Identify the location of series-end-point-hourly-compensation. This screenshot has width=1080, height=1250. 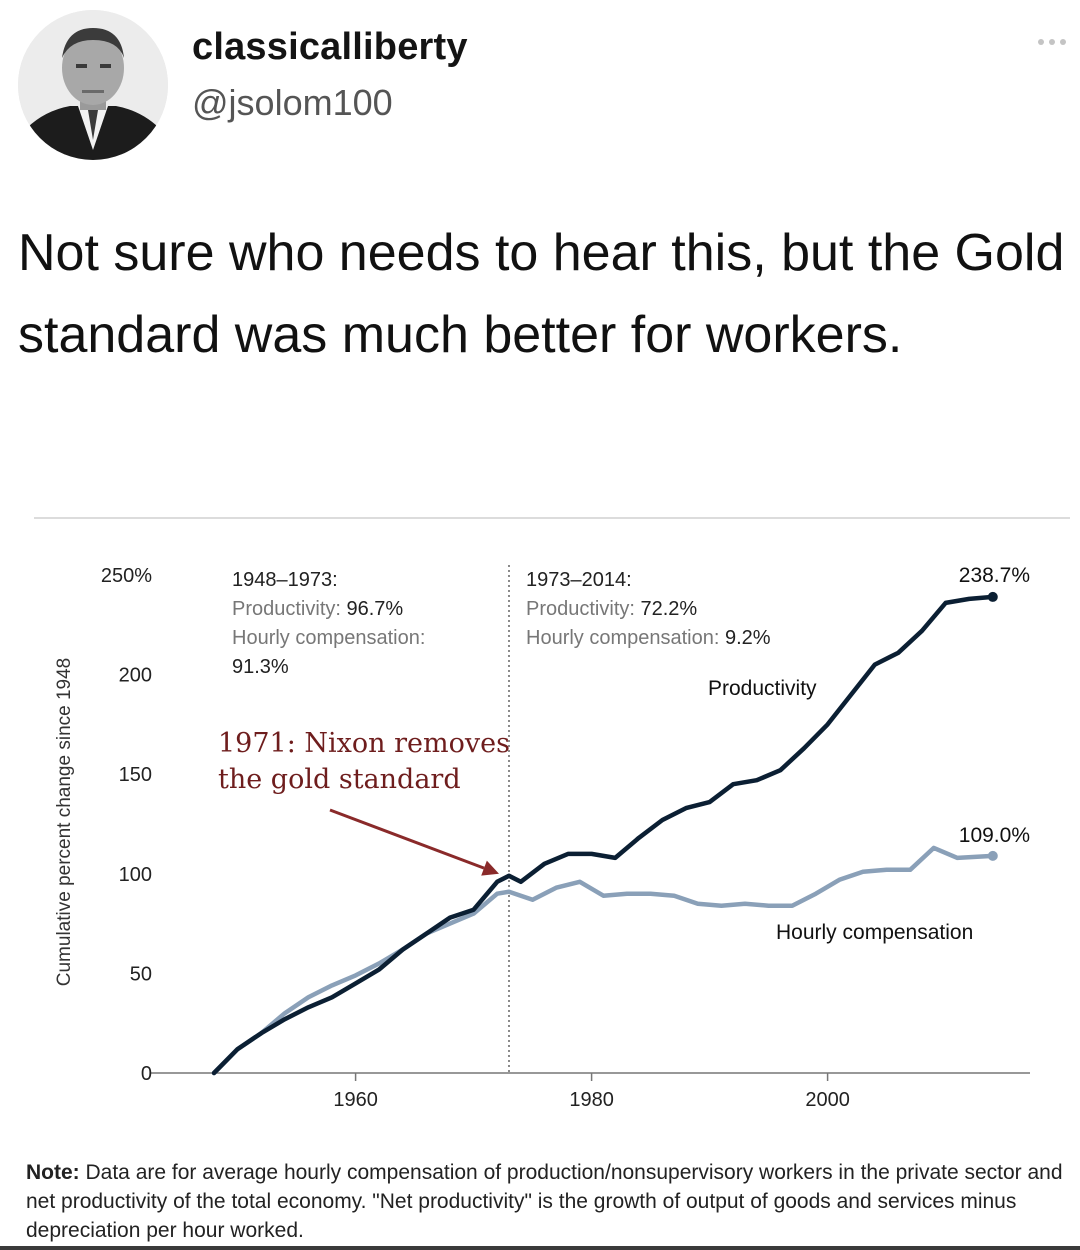
(992, 855).